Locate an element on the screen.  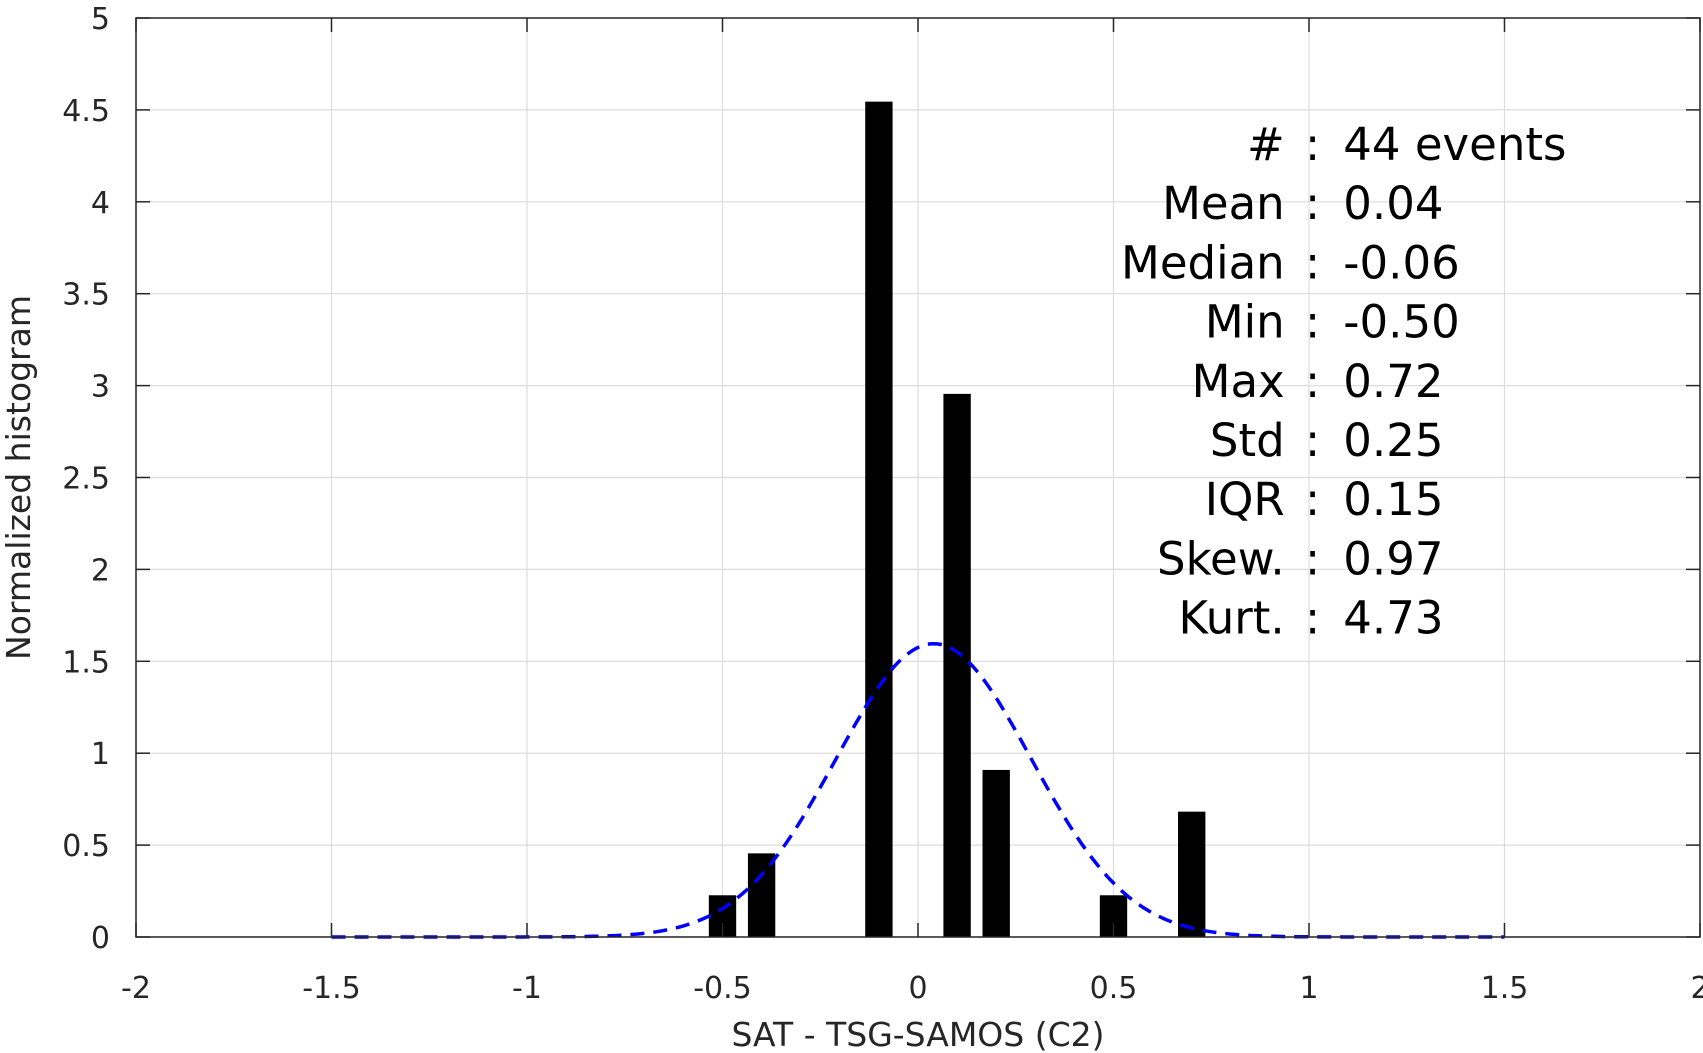
y-tick-label: 5 is located at coordinates (100, 19).